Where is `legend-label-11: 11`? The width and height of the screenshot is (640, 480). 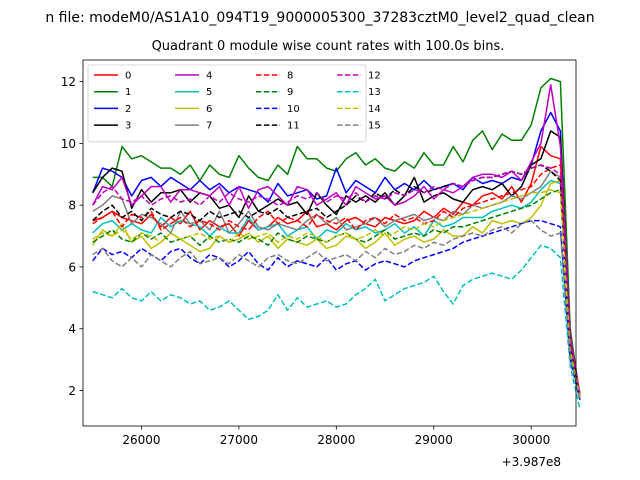
legend-label-11: 11 is located at coordinates (293, 126).